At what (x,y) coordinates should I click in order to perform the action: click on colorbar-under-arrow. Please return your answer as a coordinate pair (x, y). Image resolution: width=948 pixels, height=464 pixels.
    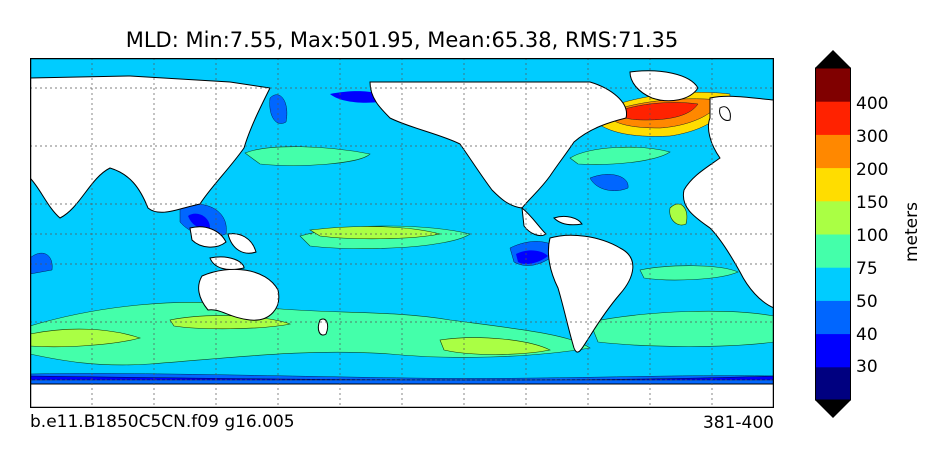
    Looking at the image, I should click on (833, 409).